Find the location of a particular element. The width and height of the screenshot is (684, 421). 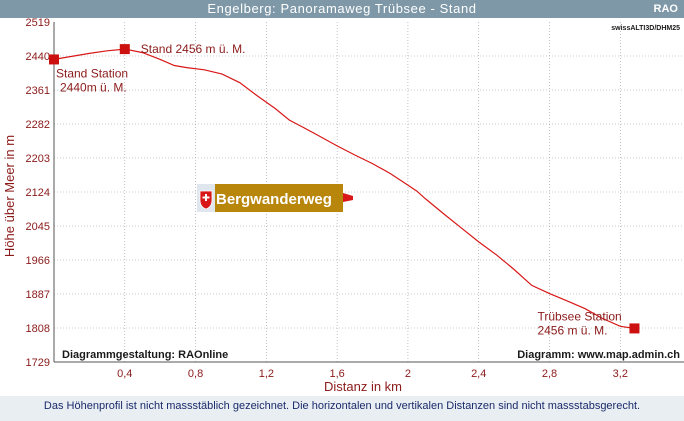

sign-label: Bergwanderweg is located at coordinates (274, 199).